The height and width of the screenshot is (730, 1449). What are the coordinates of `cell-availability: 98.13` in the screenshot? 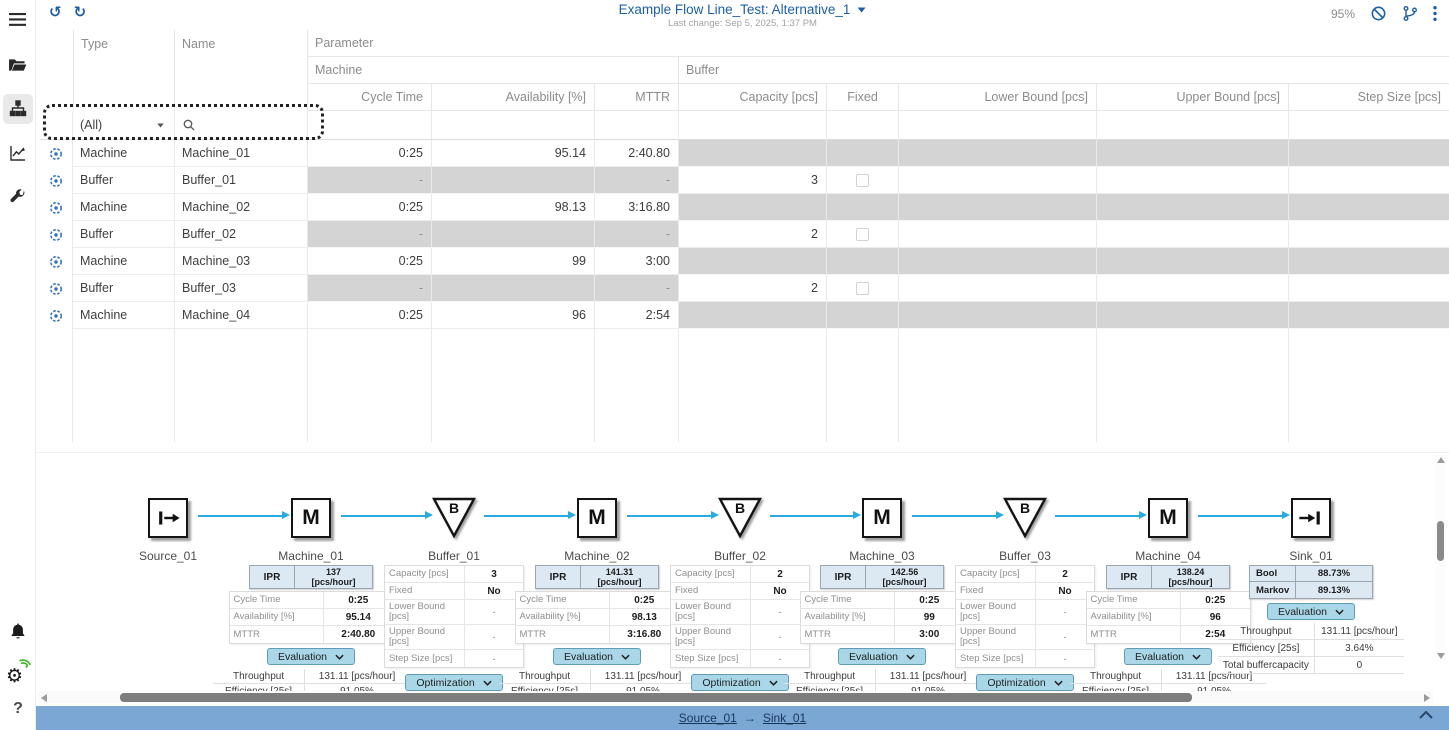 It's located at (513, 207).